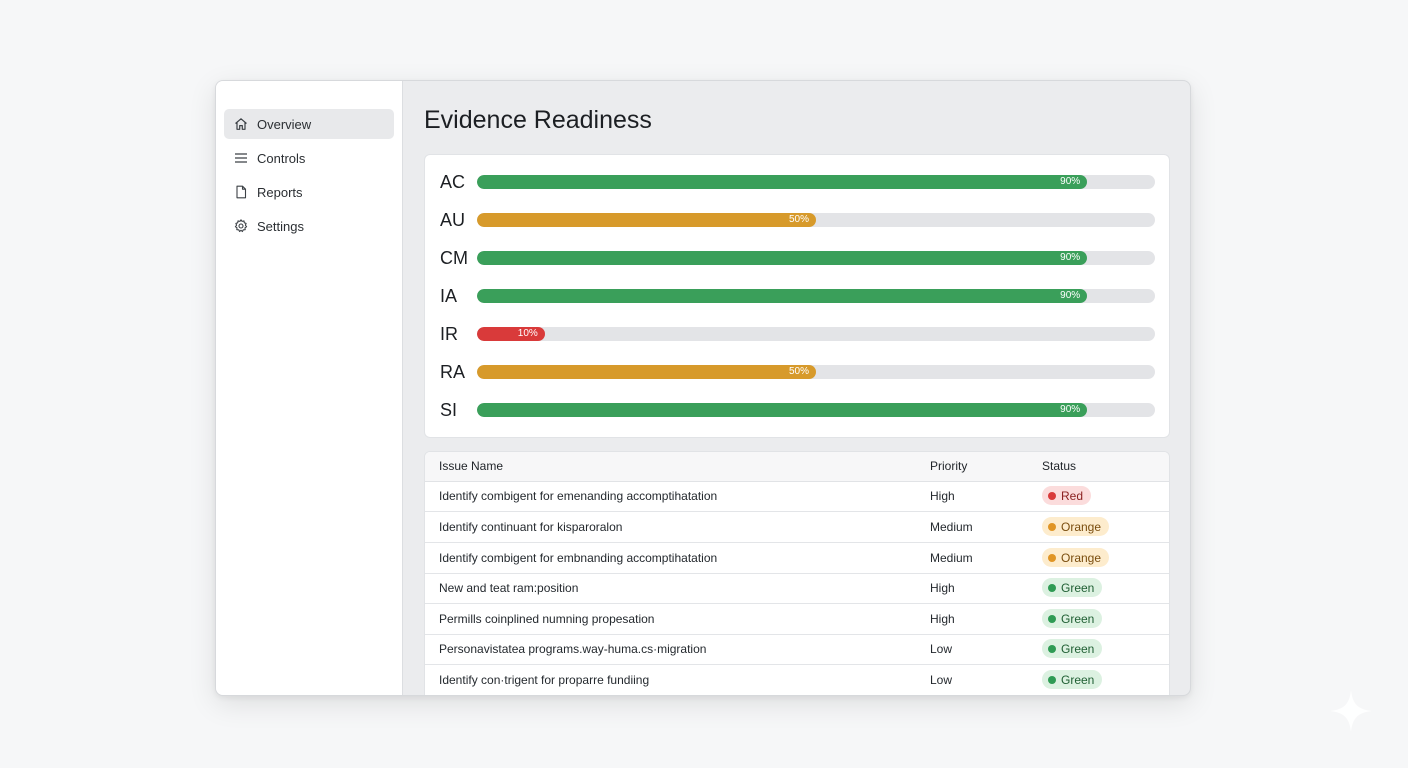  I want to click on sidebar-item-label: Overview, so click(284, 124).